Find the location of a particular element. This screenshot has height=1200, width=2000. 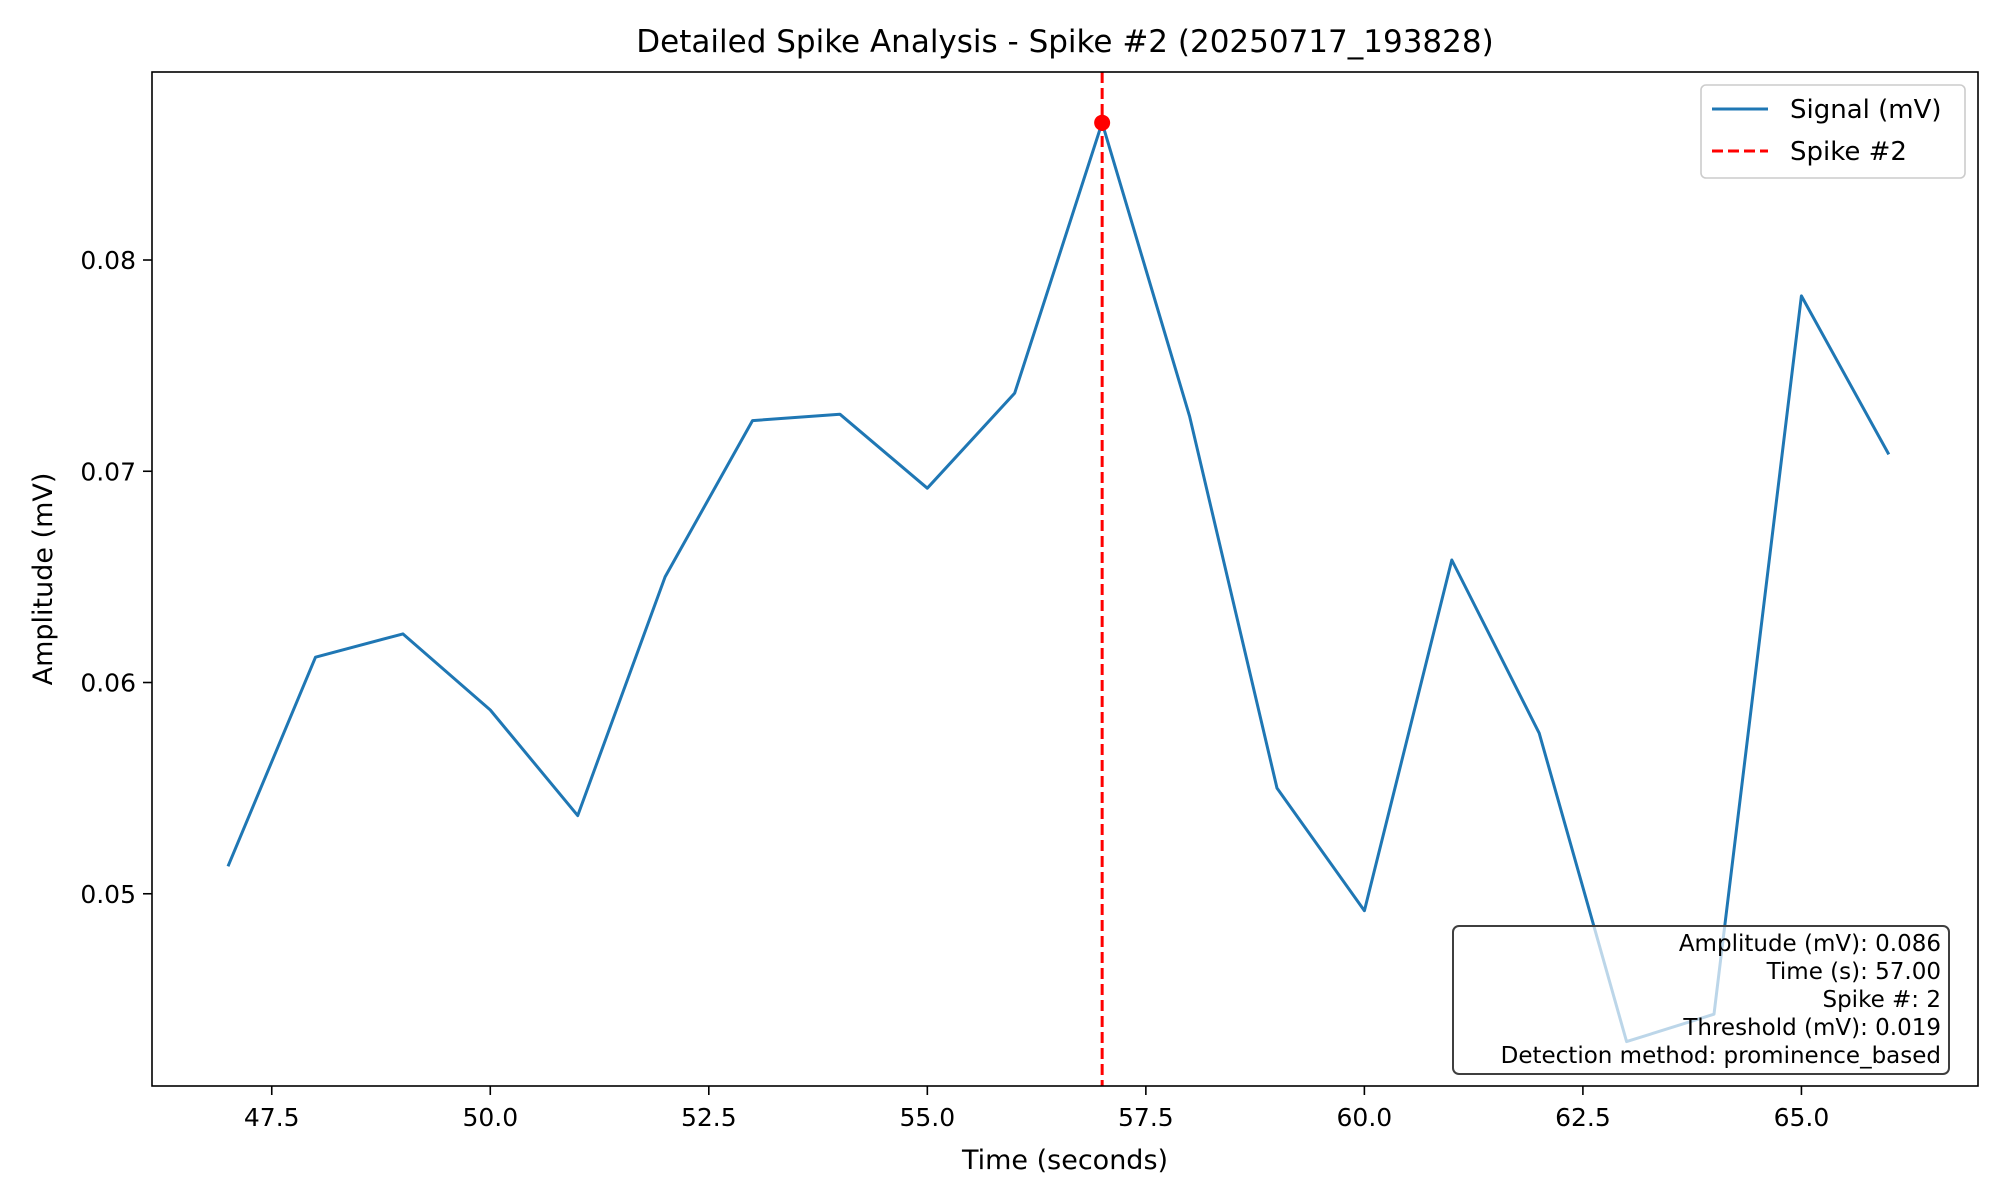

x-tick-label: 55.0 is located at coordinates (927, 1117).